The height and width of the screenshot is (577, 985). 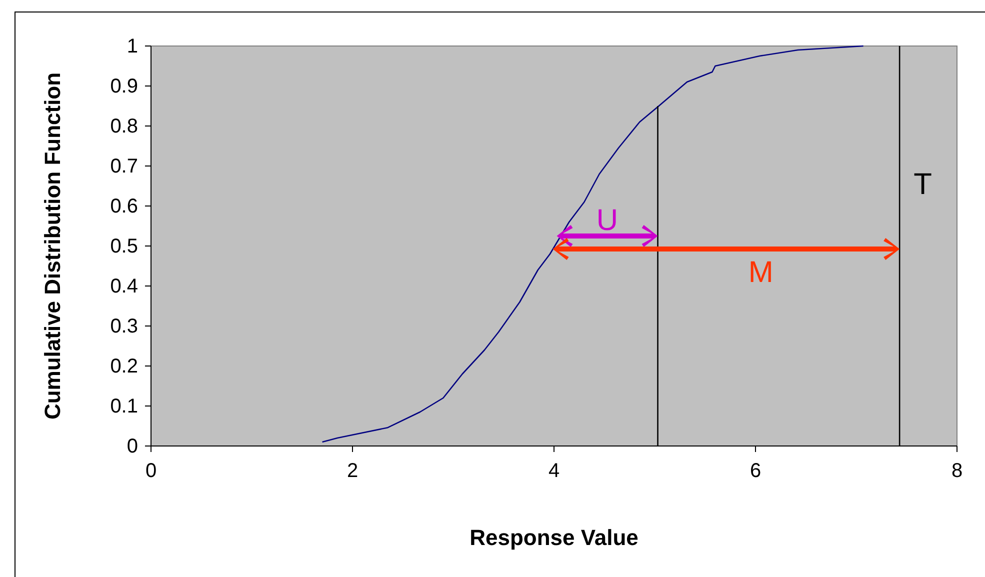 I want to click on y-tick-label: 0.3, so click(x=124, y=326).